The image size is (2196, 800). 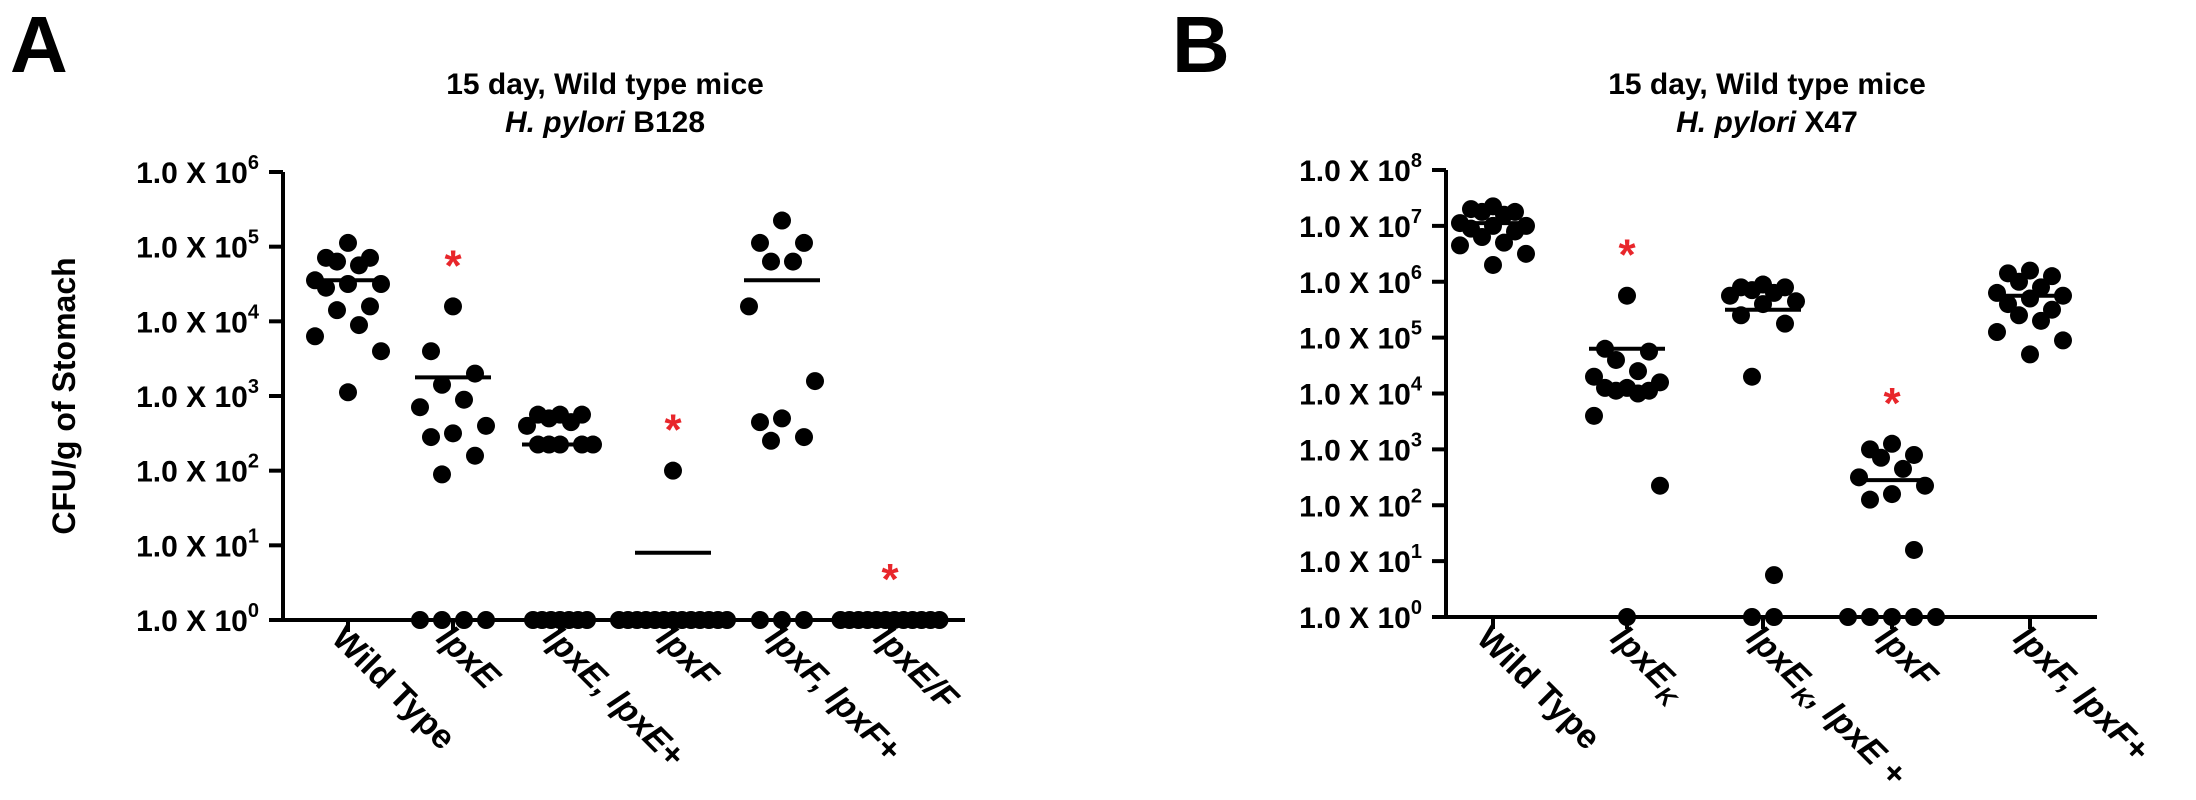 I want to click on y-axis-label: CFU/g of Stomach, so click(x=64, y=395).